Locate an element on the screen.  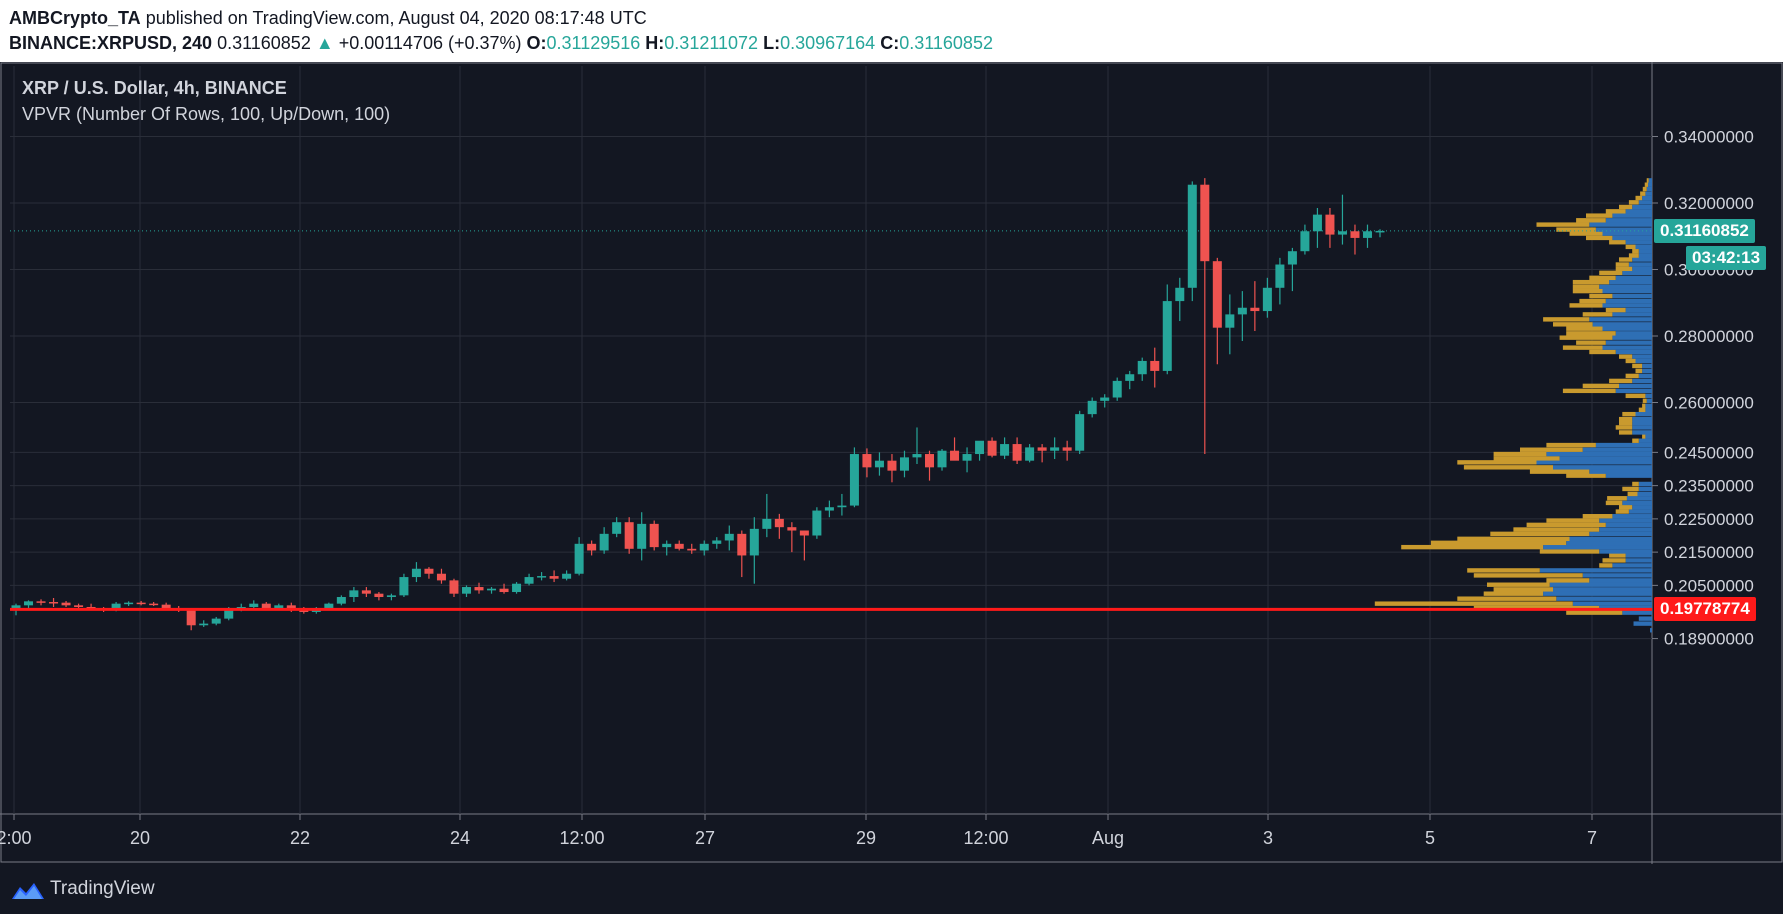
author-name: AMBCrypto_TA is located at coordinates (75, 18).